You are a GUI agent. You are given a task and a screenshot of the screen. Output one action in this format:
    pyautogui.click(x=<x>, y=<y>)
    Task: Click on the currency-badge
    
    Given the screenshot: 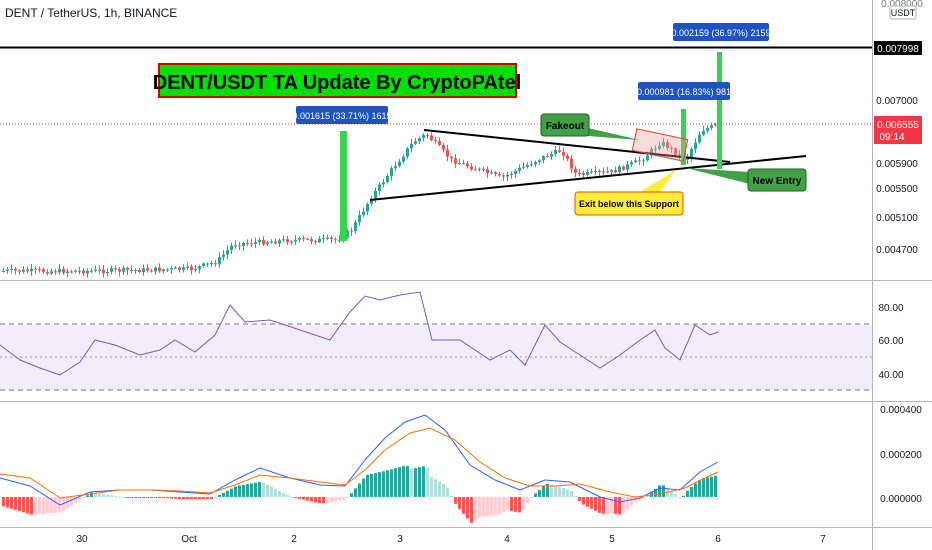 What is the action you would take?
    pyautogui.click(x=903, y=12)
    